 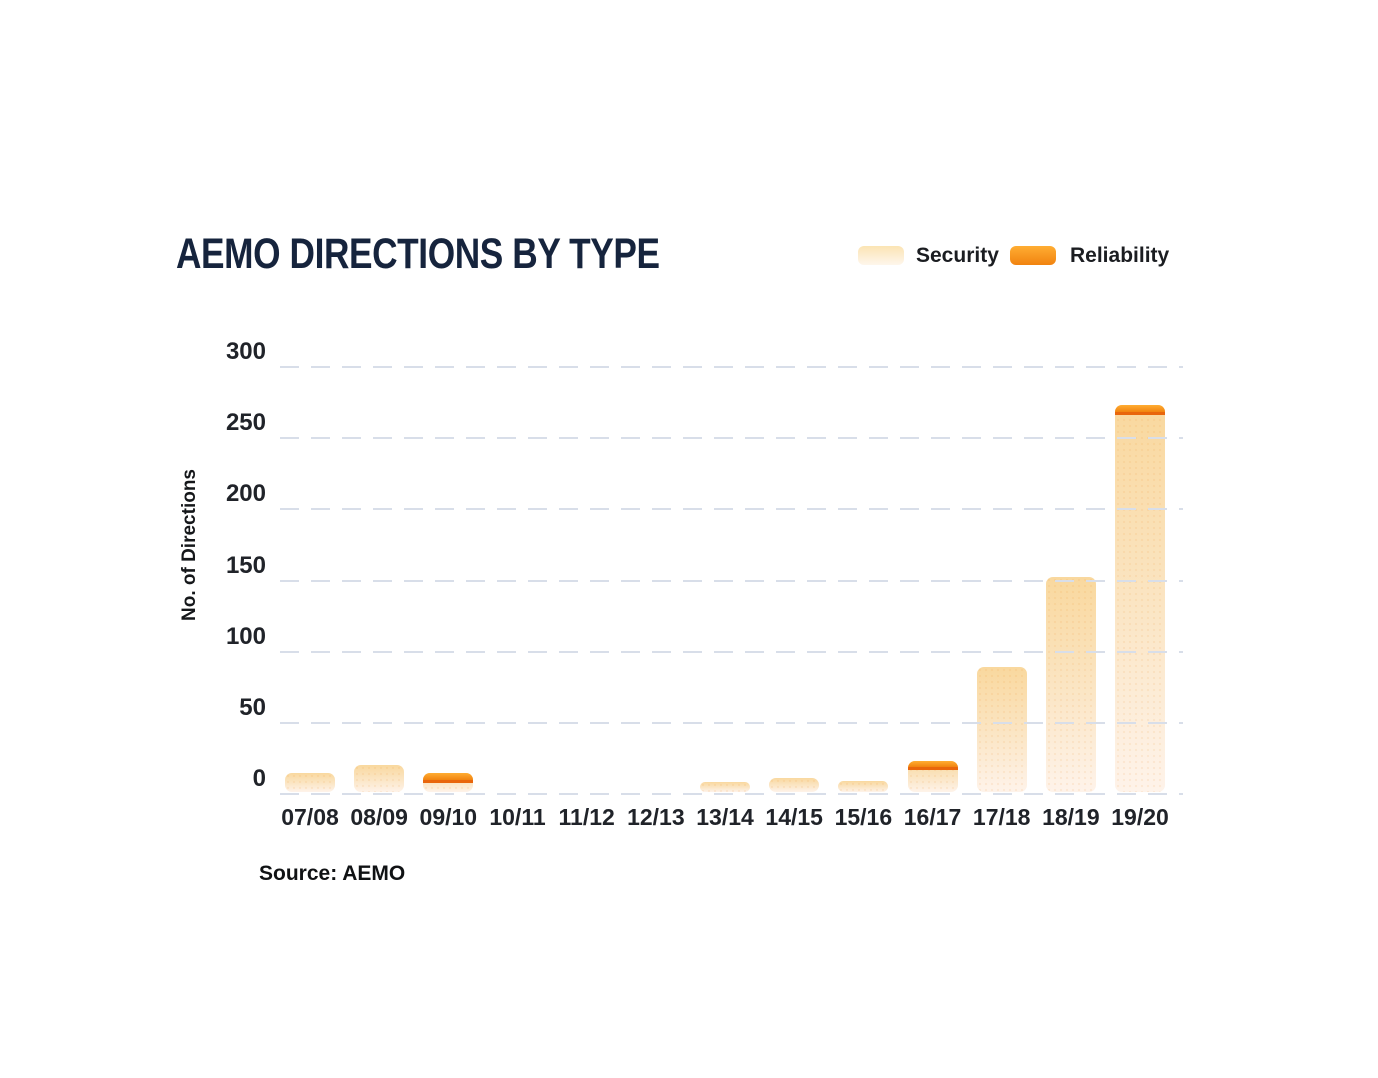 I want to click on x-tick-label-11-12: 11/12, so click(x=586, y=817).